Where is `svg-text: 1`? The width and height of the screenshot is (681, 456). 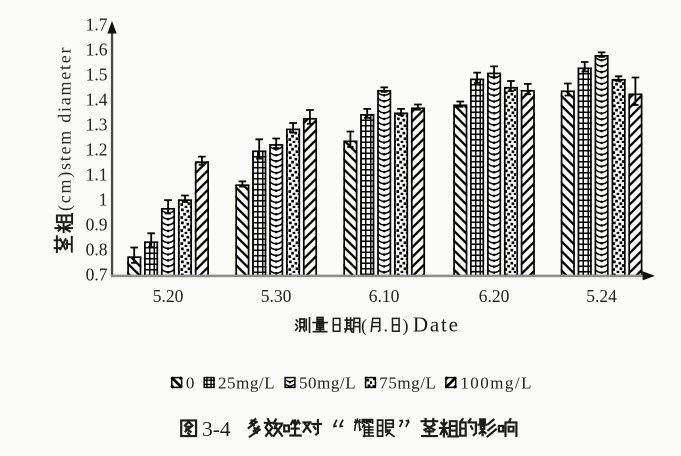
svg-text: 1 is located at coordinates (103, 200).